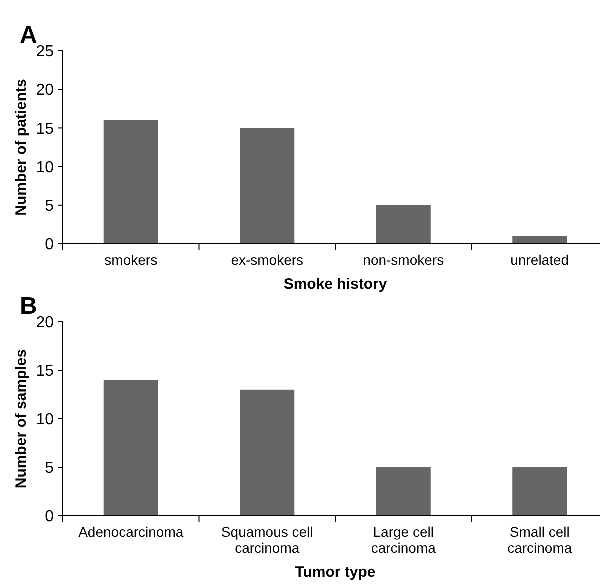 This screenshot has height=588, width=608. I want to click on y-tick-label: 25, so click(45, 52).